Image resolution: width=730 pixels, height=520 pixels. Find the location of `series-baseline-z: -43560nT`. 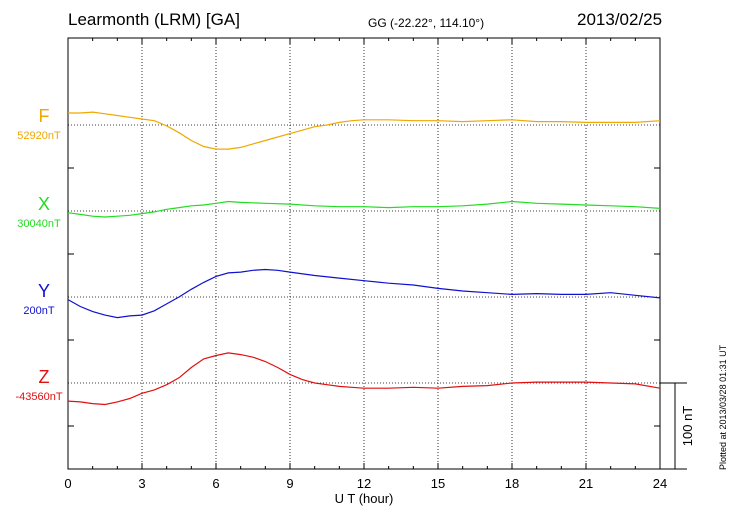

series-baseline-z: -43560nT is located at coordinates (39, 397).